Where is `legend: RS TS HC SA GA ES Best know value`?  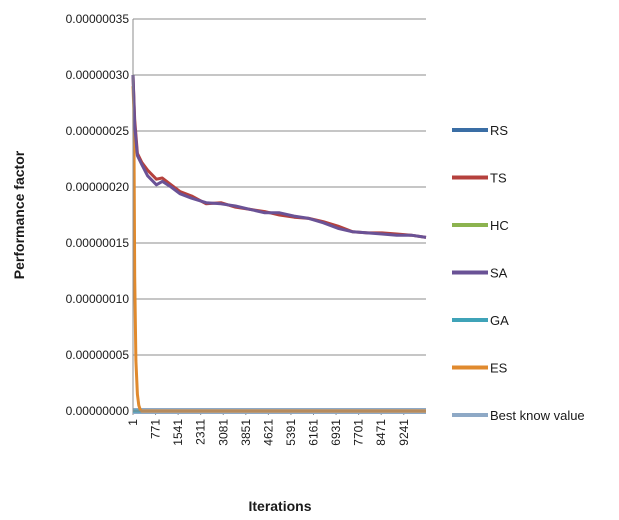 legend: RS TS HC SA GA ES Best know value is located at coordinates (518, 273).